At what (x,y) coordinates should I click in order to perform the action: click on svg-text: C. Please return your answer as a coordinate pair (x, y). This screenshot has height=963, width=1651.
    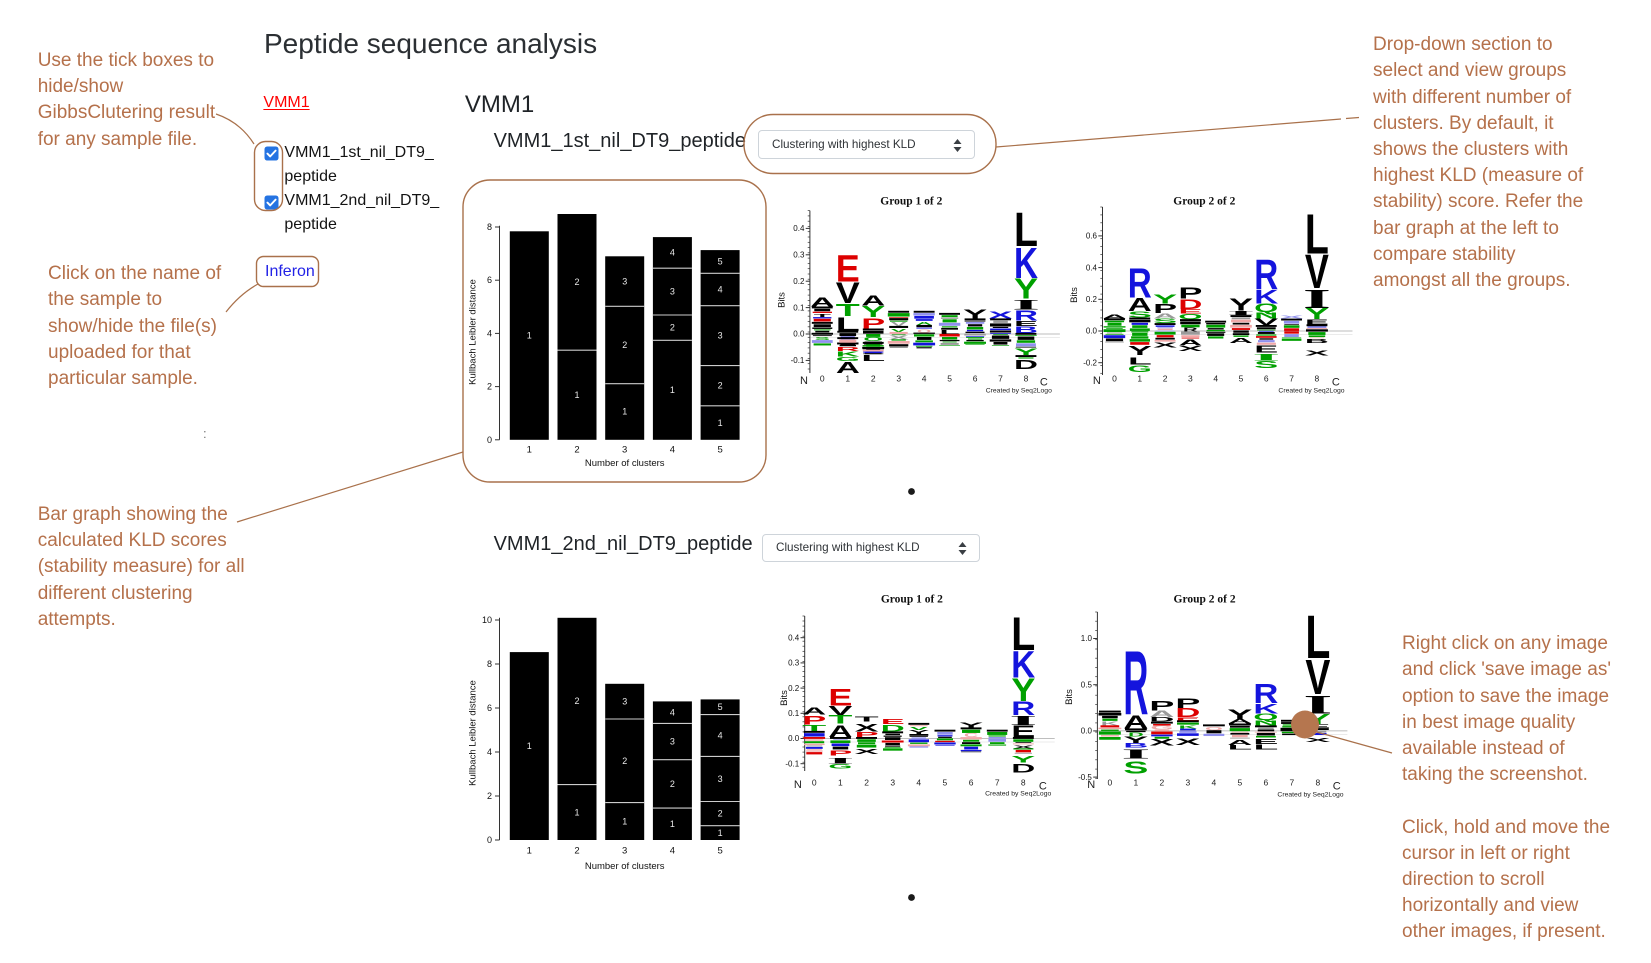
    Looking at the image, I should click on (1336, 383).